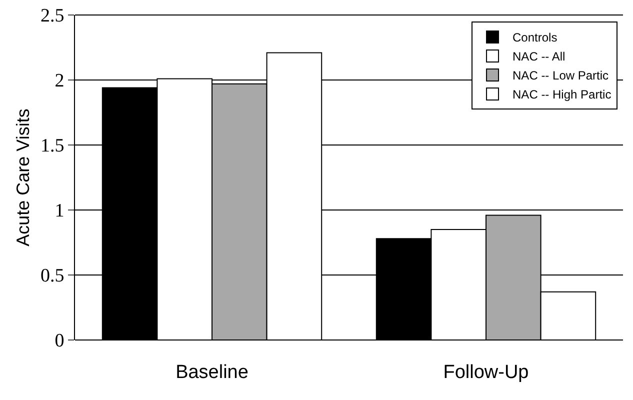  I want to click on y-axis-title: Acute Care Visits, so click(23, 177).